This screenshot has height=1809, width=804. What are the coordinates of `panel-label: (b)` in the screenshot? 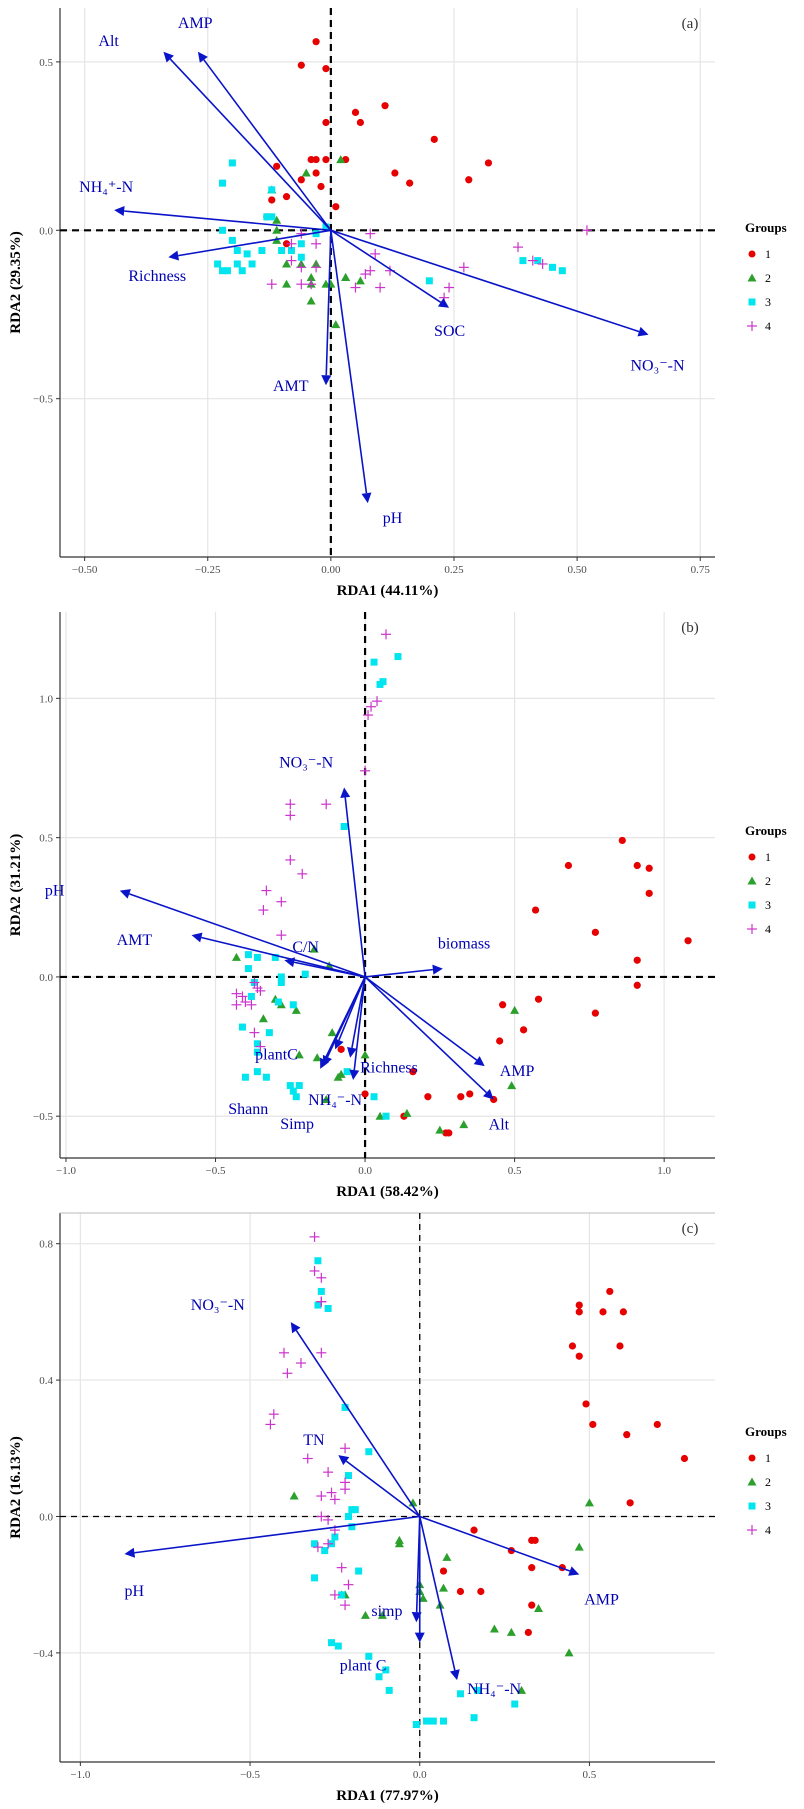 It's located at (690, 628).